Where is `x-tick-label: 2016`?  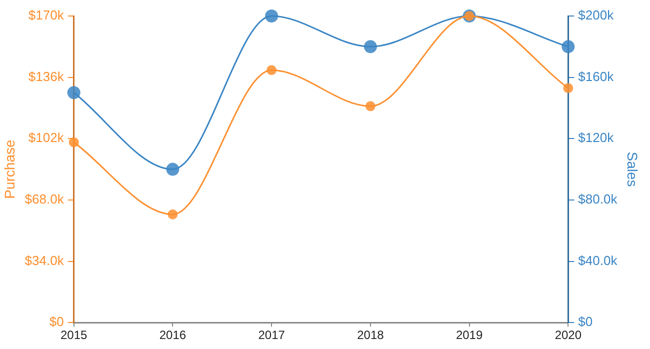 x-tick-label: 2016 is located at coordinates (172, 335).